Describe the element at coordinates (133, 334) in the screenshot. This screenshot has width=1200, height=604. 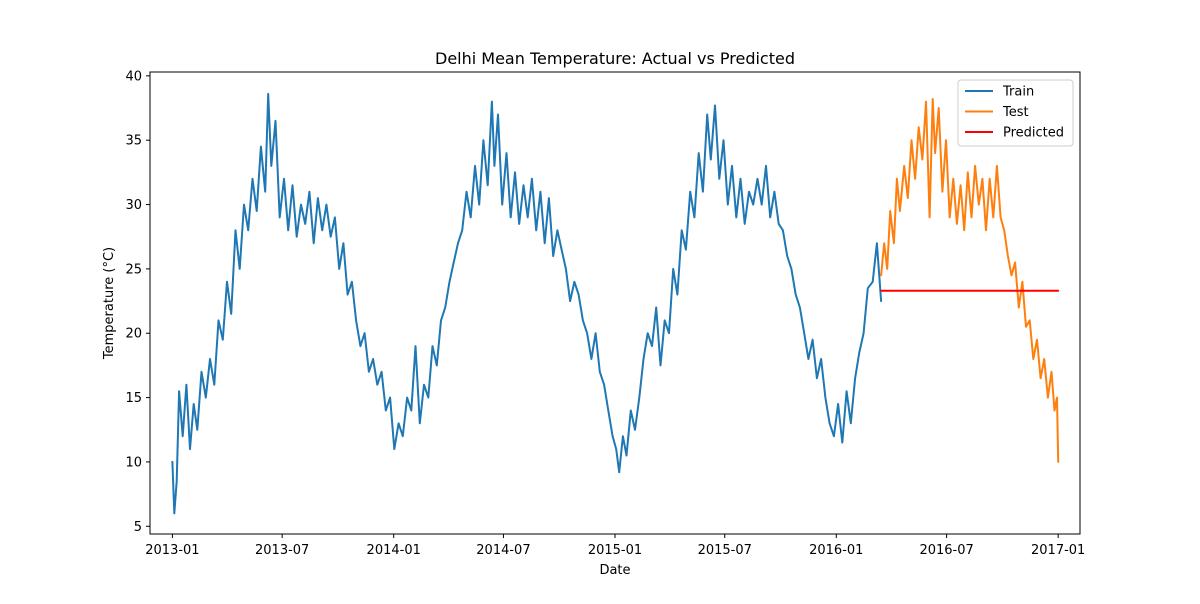
I see `y-tick-label: 20` at that location.